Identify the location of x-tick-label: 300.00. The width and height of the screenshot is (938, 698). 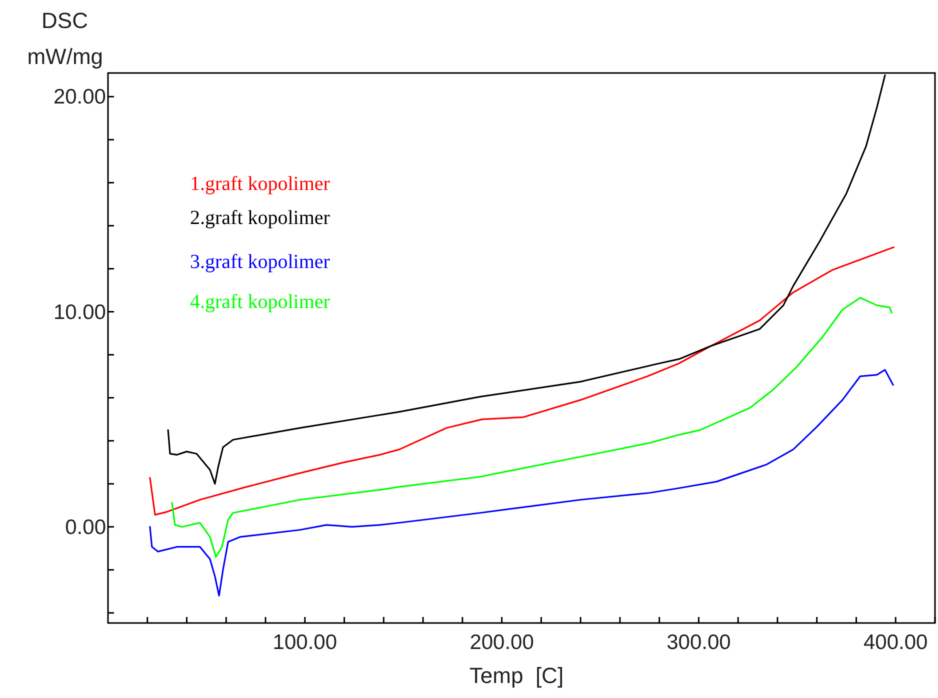
(698, 642).